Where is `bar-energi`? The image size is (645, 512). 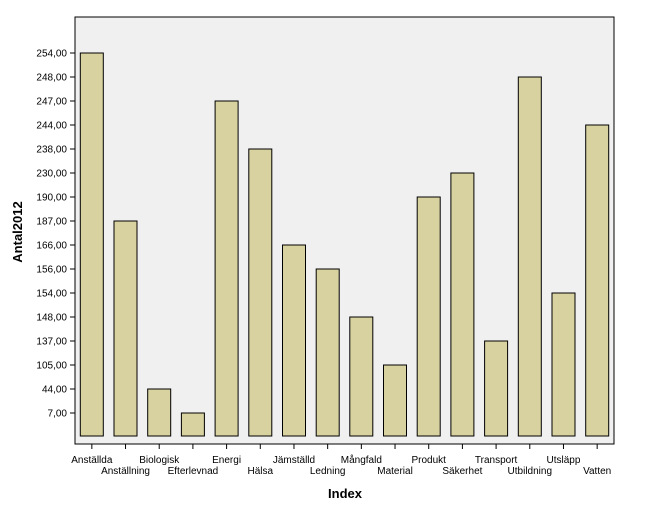 bar-energi is located at coordinates (226, 268).